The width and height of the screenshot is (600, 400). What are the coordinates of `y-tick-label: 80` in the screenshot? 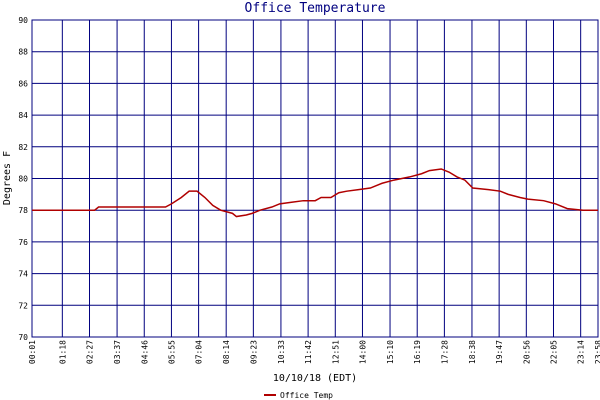 It's located at (23, 179).